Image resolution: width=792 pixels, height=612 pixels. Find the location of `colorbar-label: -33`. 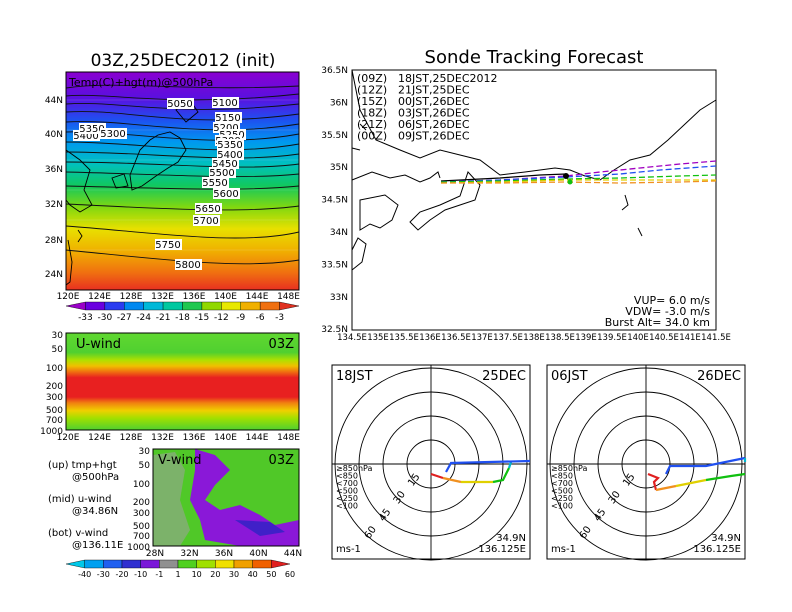

colorbar-label: -33 is located at coordinates (85, 318).